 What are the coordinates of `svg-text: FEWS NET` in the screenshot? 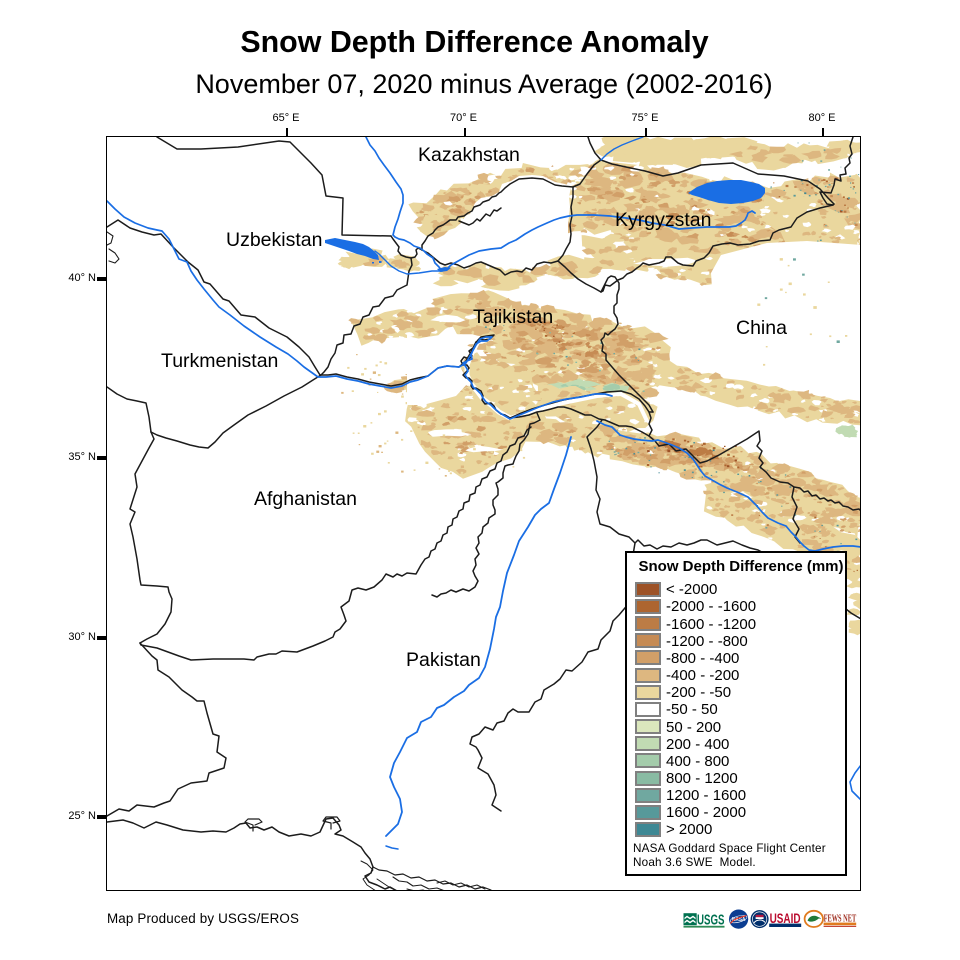 It's located at (840, 919).